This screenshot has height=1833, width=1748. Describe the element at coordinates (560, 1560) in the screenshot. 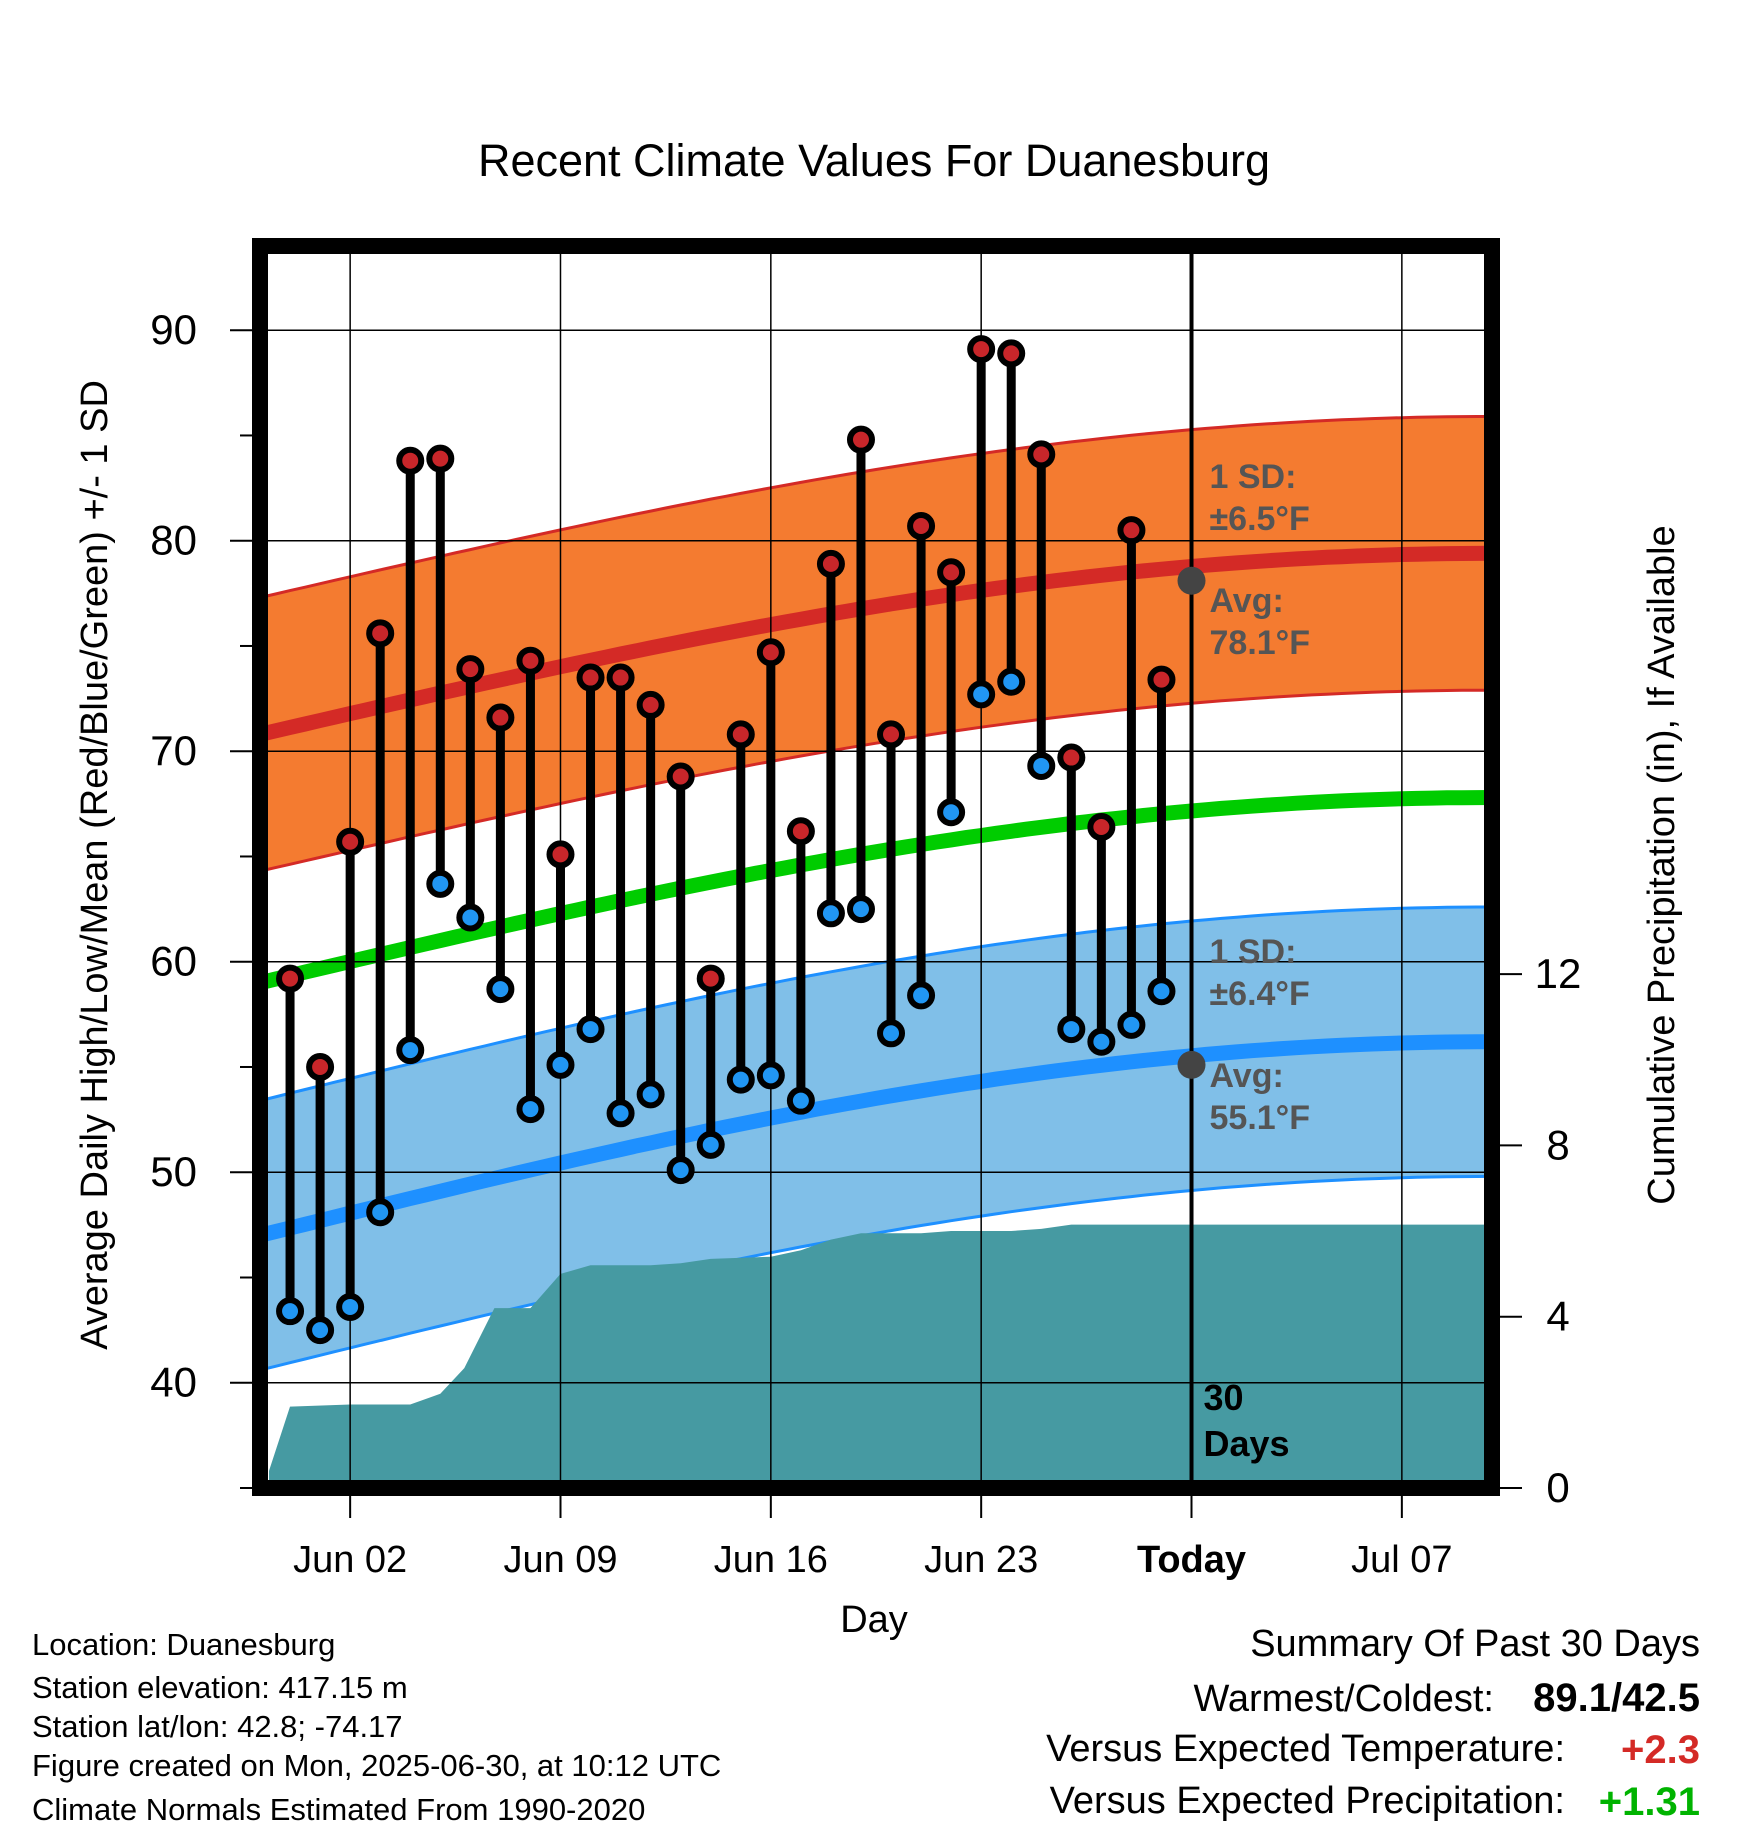

I see `x-tick-label: Jun 09` at that location.